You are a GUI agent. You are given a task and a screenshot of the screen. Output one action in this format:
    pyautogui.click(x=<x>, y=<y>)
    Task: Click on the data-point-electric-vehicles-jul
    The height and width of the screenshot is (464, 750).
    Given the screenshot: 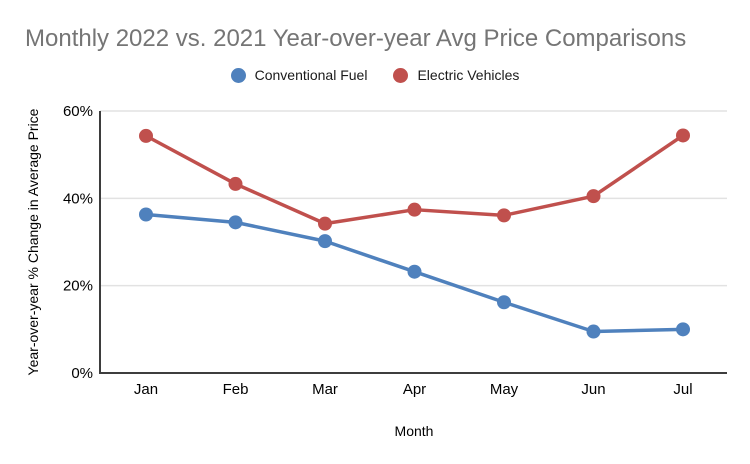 What is the action you would take?
    pyautogui.click(x=683, y=135)
    